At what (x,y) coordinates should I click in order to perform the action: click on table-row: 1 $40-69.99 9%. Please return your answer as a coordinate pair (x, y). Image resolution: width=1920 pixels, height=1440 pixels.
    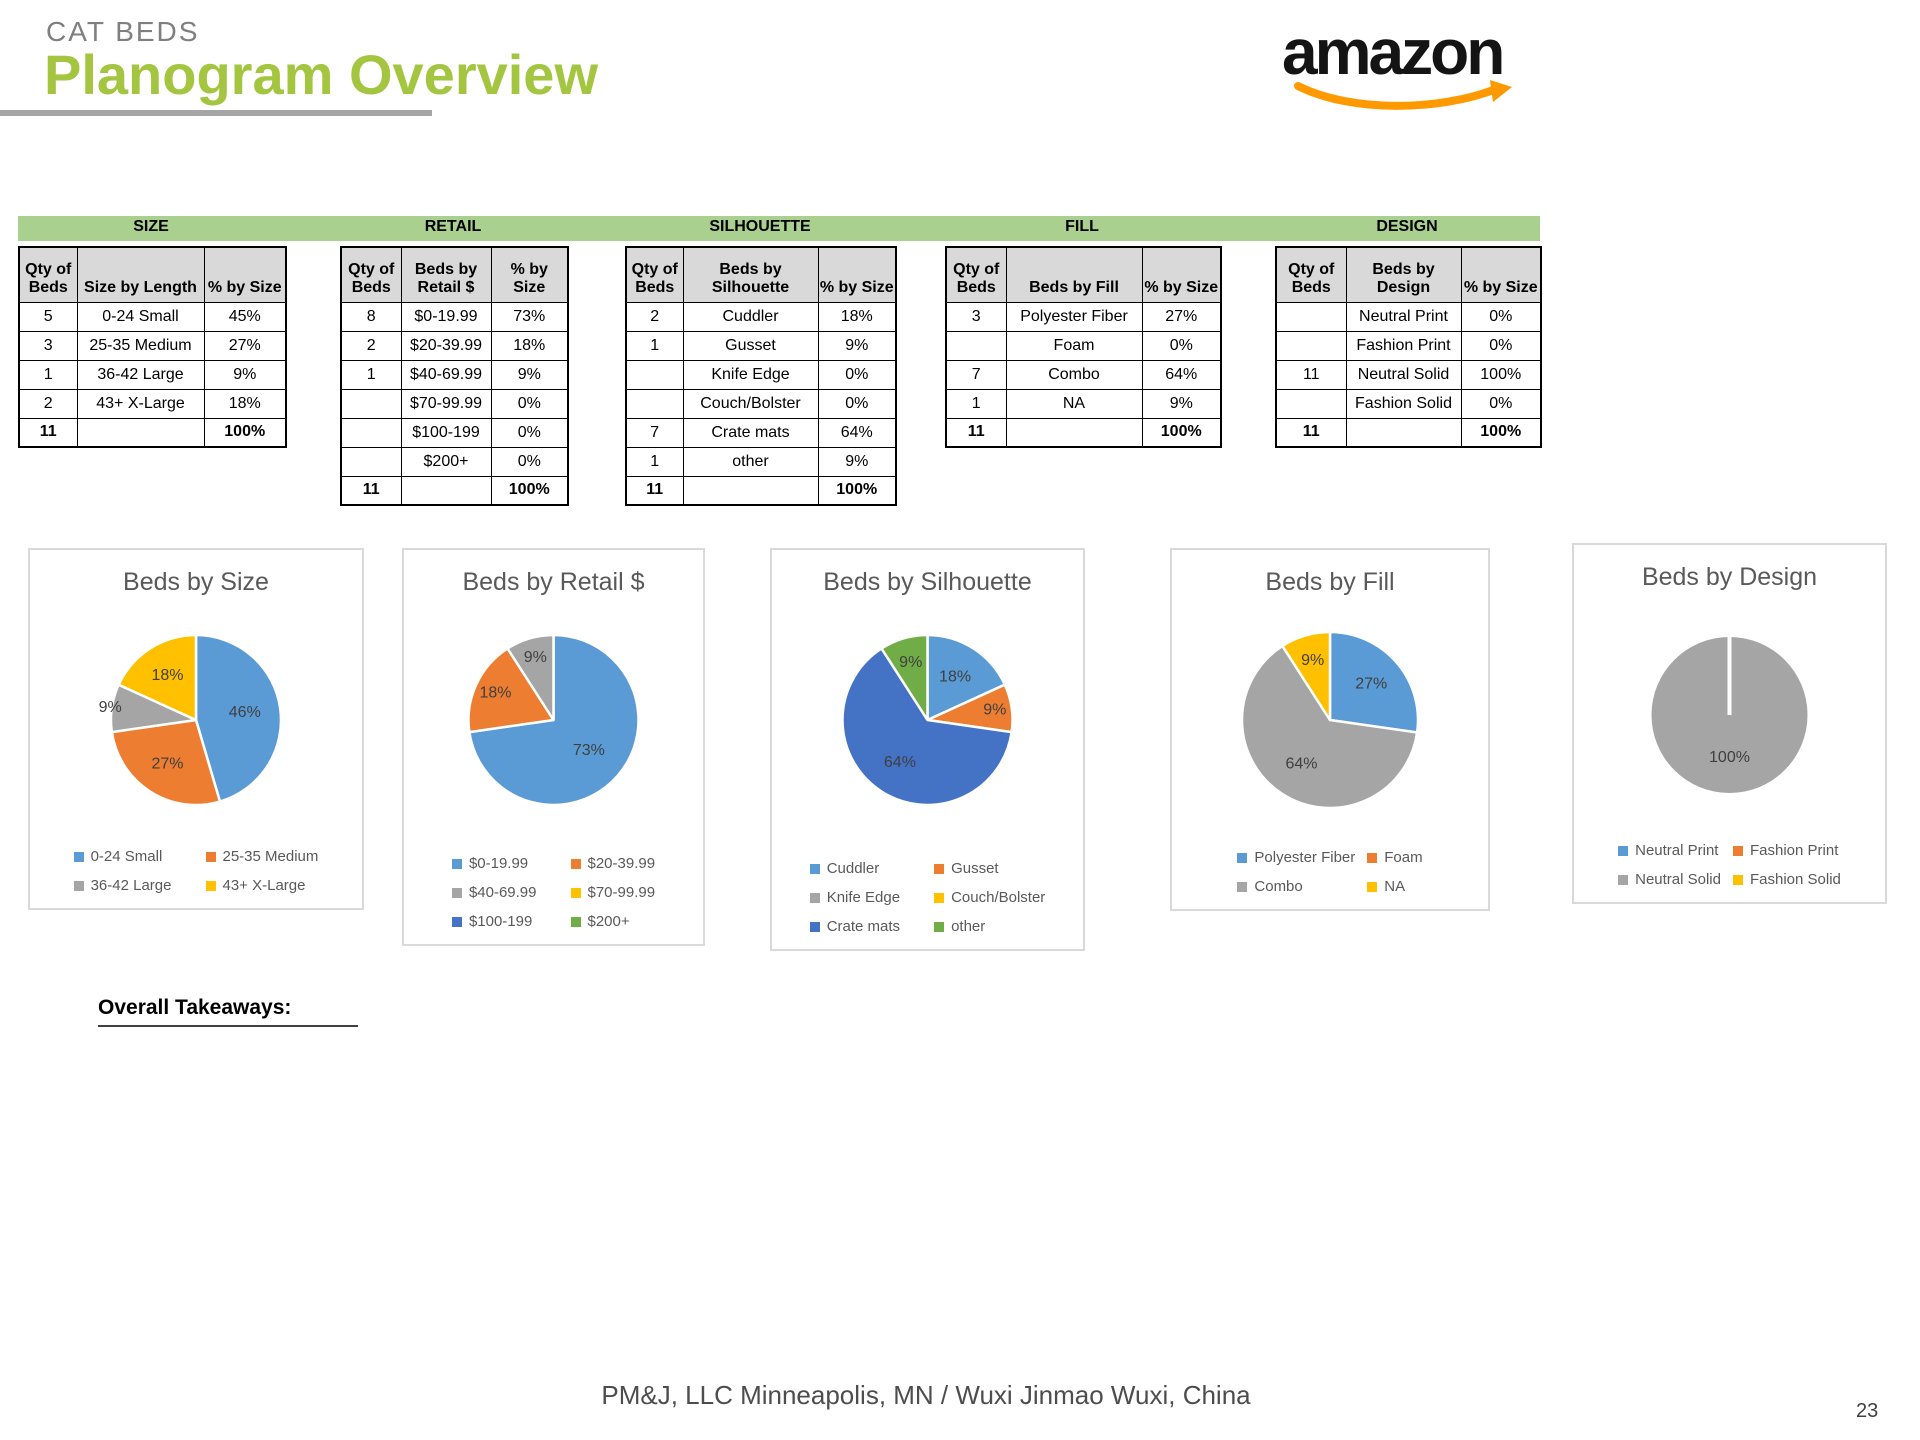
    Looking at the image, I should click on (454, 374).